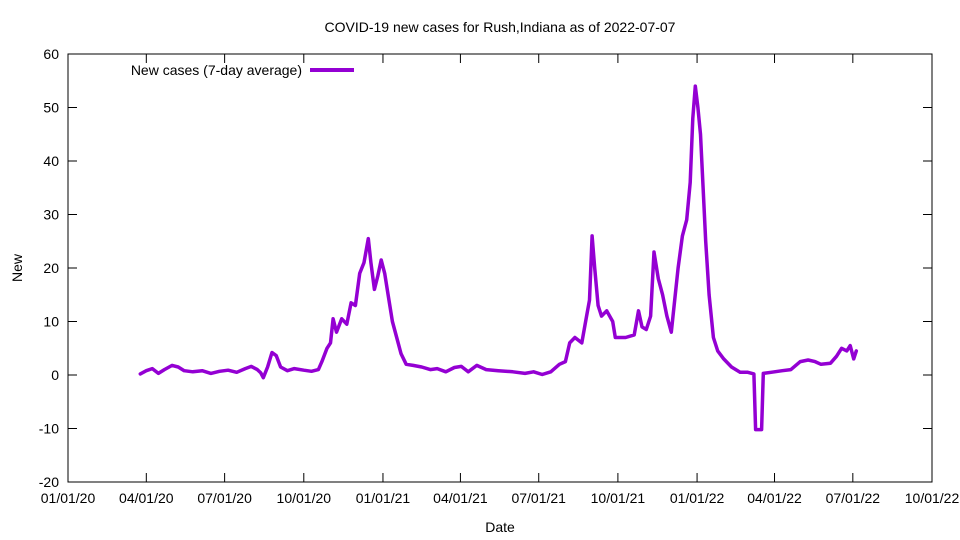 Image resolution: width=960 pixels, height=540 pixels. What do you see at coordinates (216, 70) in the screenshot?
I see `legend-label: New cases (7-day average)` at bounding box center [216, 70].